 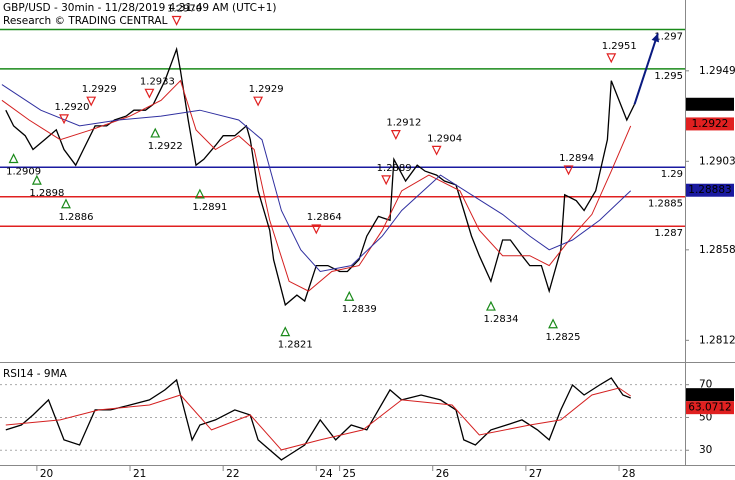 What do you see at coordinates (232, 474) in the screenshot?
I see `x-tick-label: 22` at bounding box center [232, 474].